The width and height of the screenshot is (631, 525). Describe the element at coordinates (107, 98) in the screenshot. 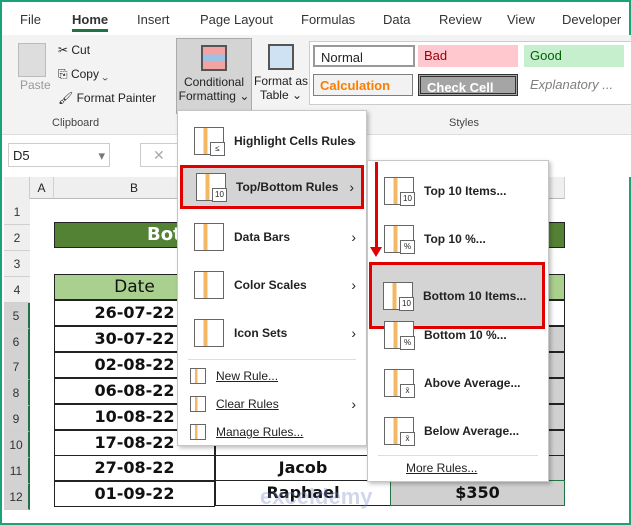

I see `format-painter-button: 🖌 Format Painter` at that location.